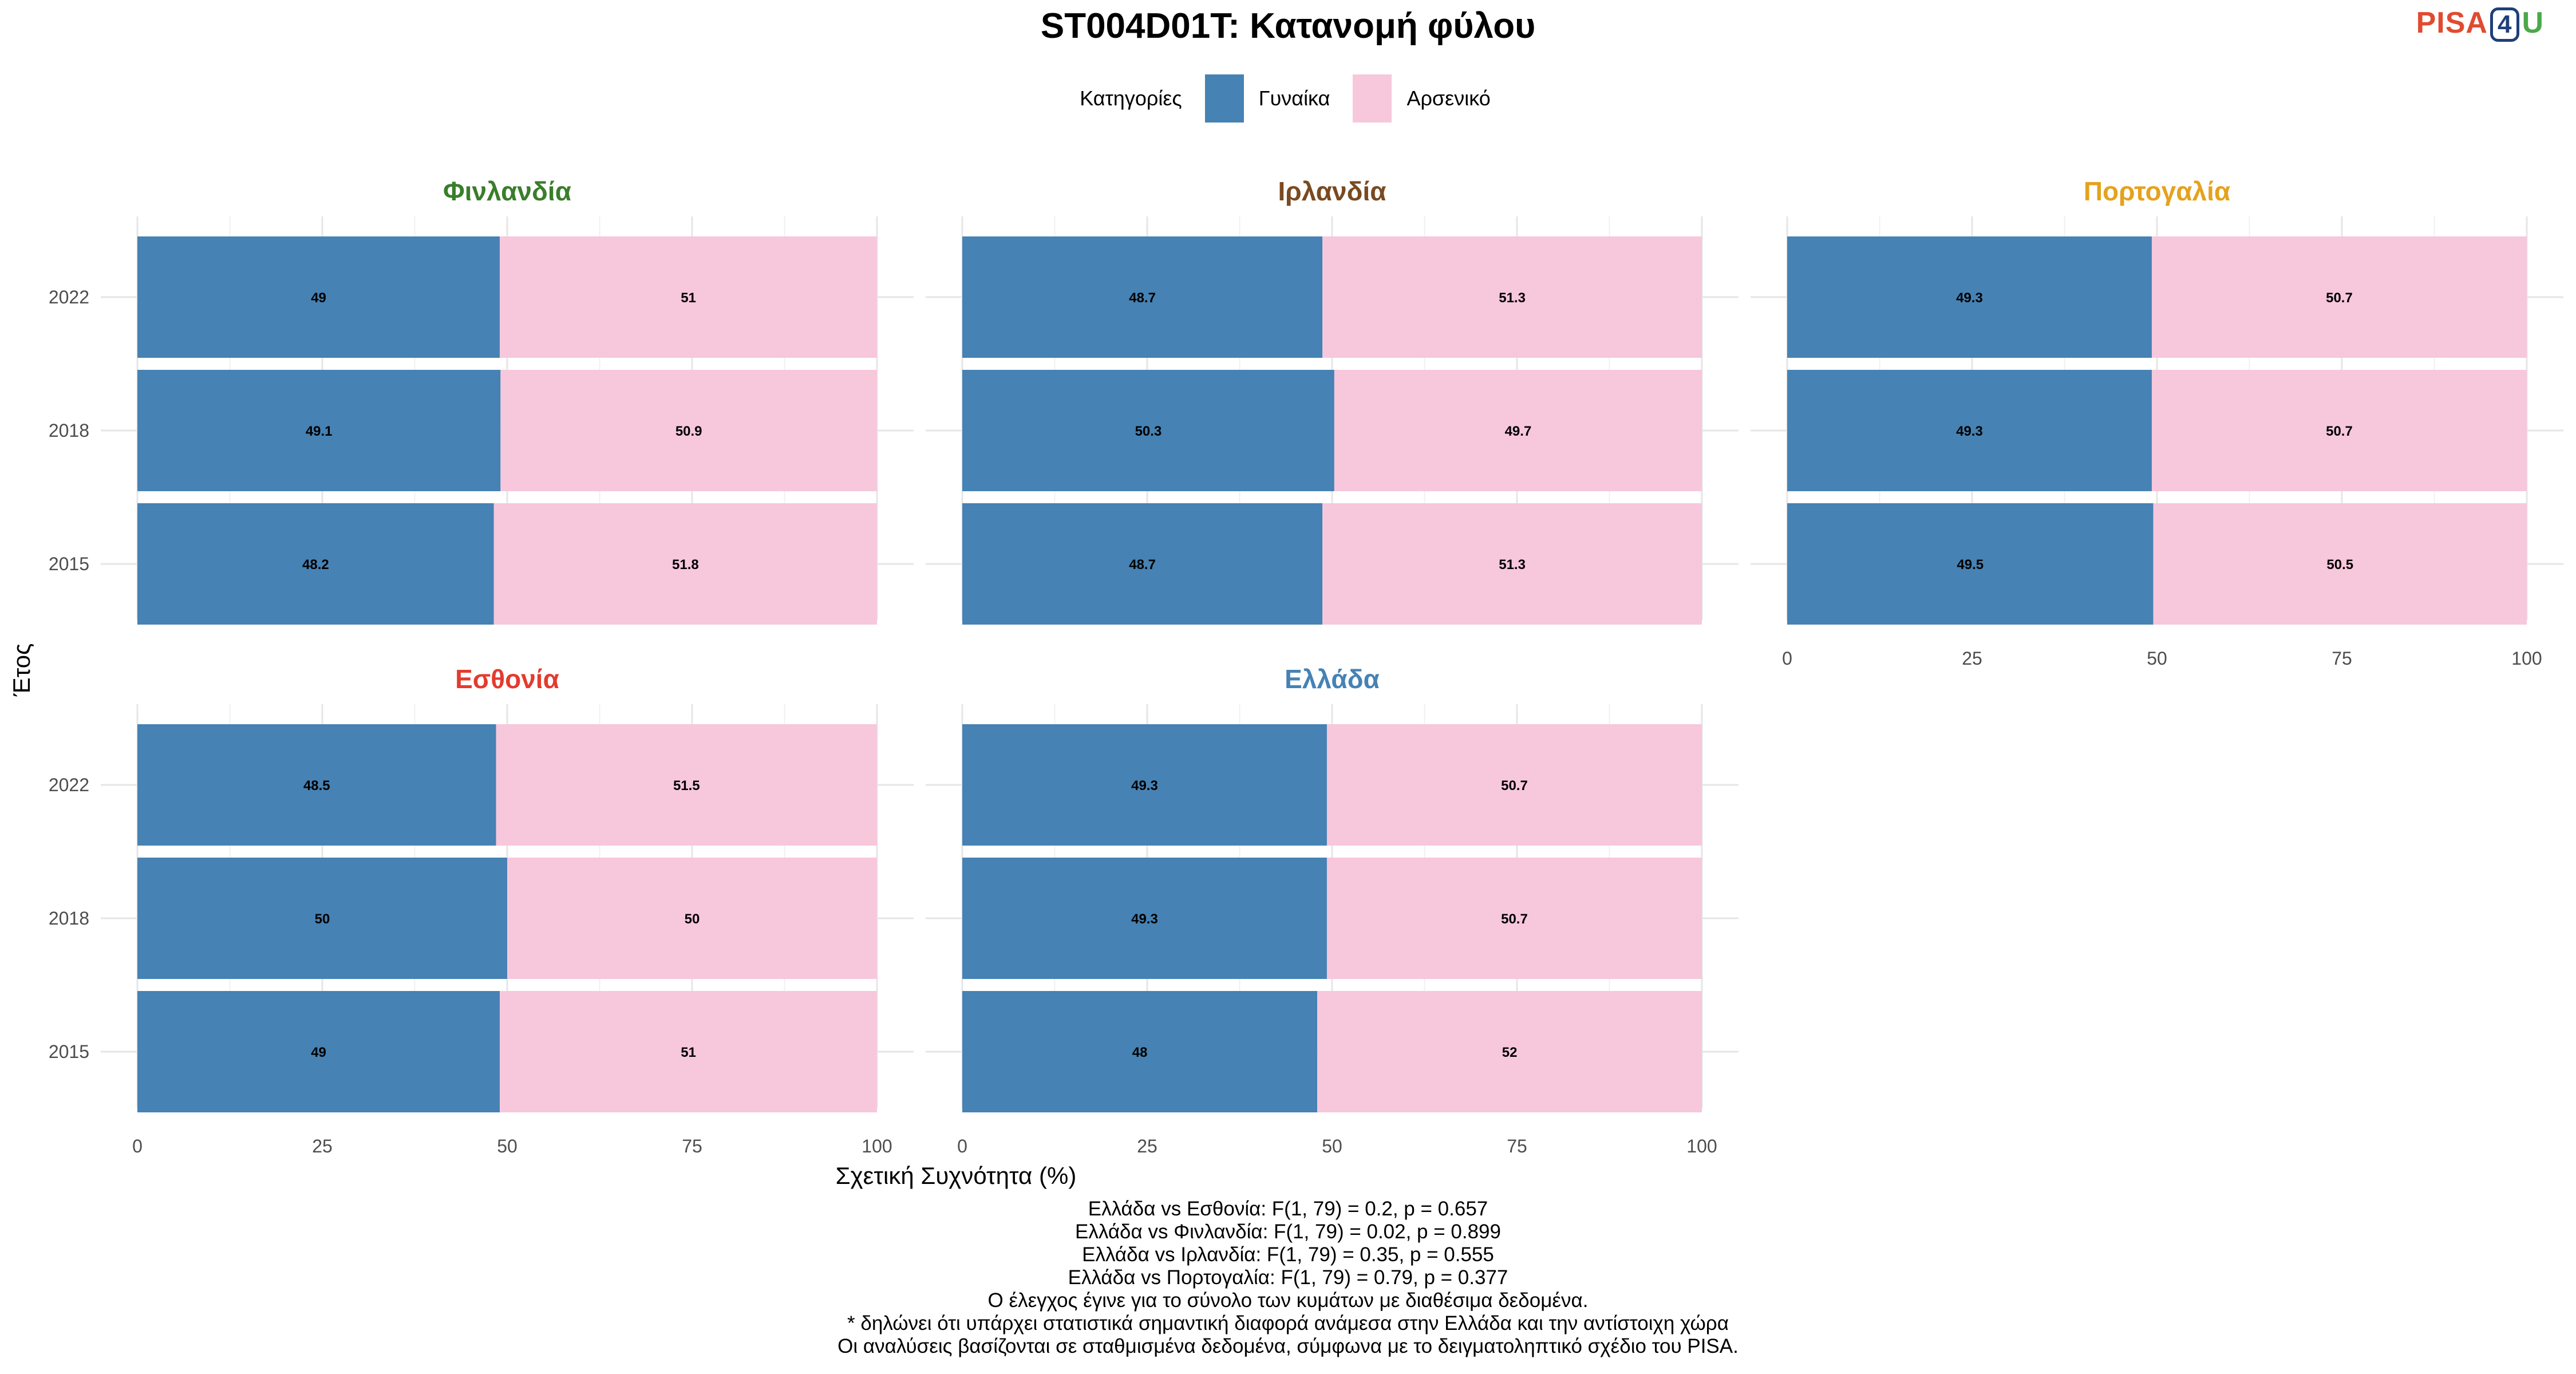 The height and width of the screenshot is (1374, 2576). I want to click on bar-value-label: 51.8, so click(685, 565).